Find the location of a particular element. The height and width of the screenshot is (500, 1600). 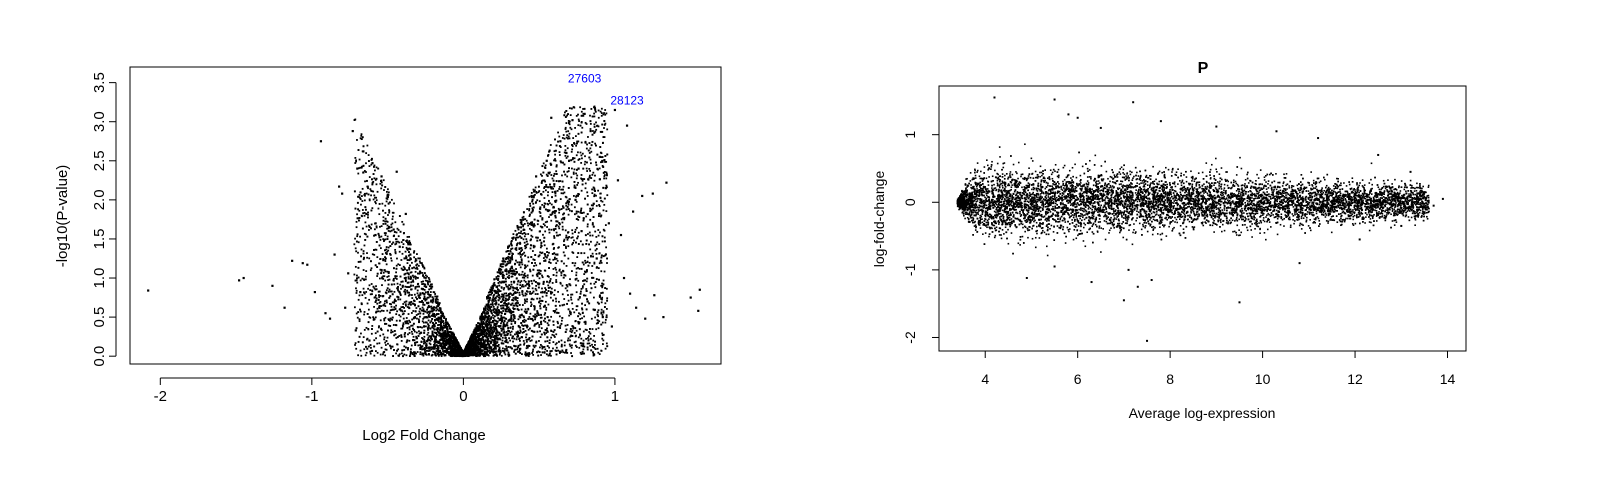

volcano-y-tick-label: 2.5 is located at coordinates (99, 160).